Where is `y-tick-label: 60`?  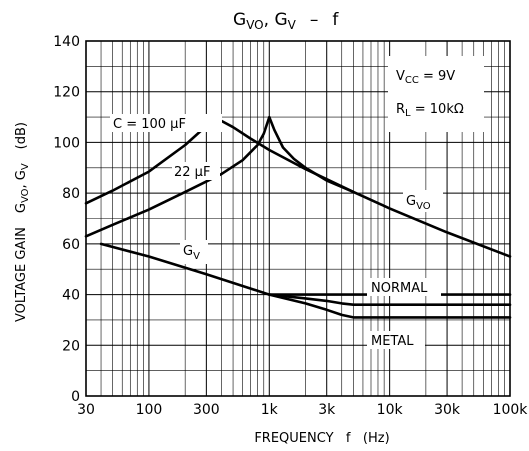 y-tick-label: 60 is located at coordinates (71, 245).